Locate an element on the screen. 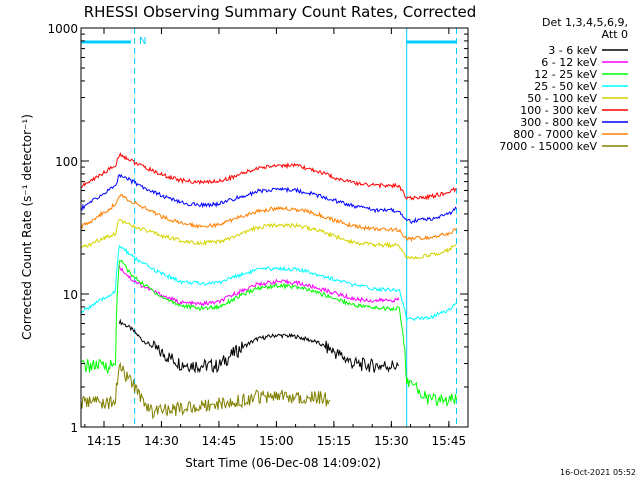 This screenshot has width=640, height=480. legend-label-0: 3 - 6 keV is located at coordinates (572, 50).